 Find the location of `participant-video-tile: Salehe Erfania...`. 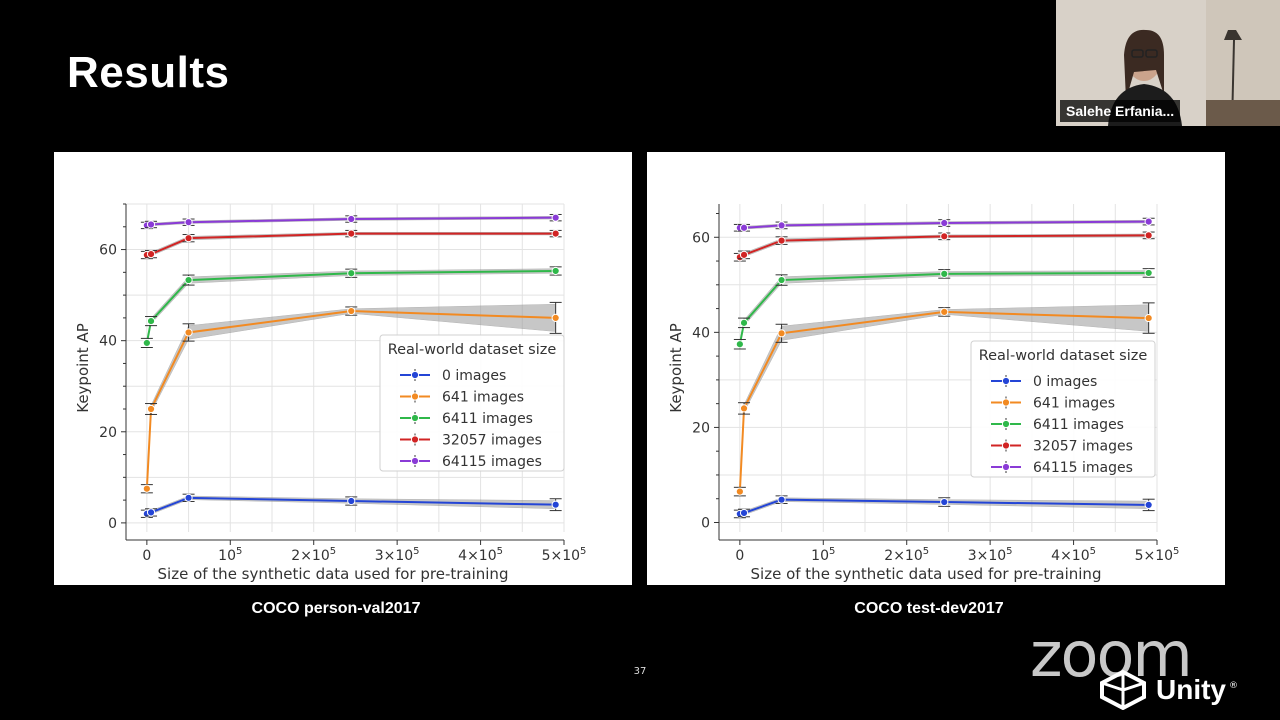

participant-video-tile: Salehe Erfania... is located at coordinates (1168, 63).